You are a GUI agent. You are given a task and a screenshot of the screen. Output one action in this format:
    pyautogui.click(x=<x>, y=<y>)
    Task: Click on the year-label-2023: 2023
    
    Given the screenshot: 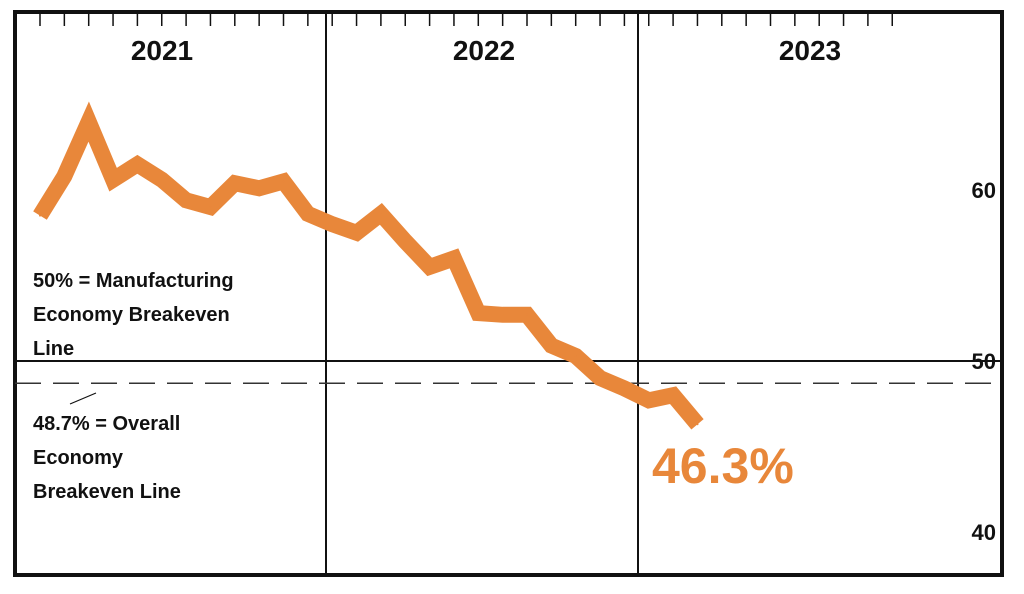 What is the action you would take?
    pyautogui.click(x=810, y=50)
    